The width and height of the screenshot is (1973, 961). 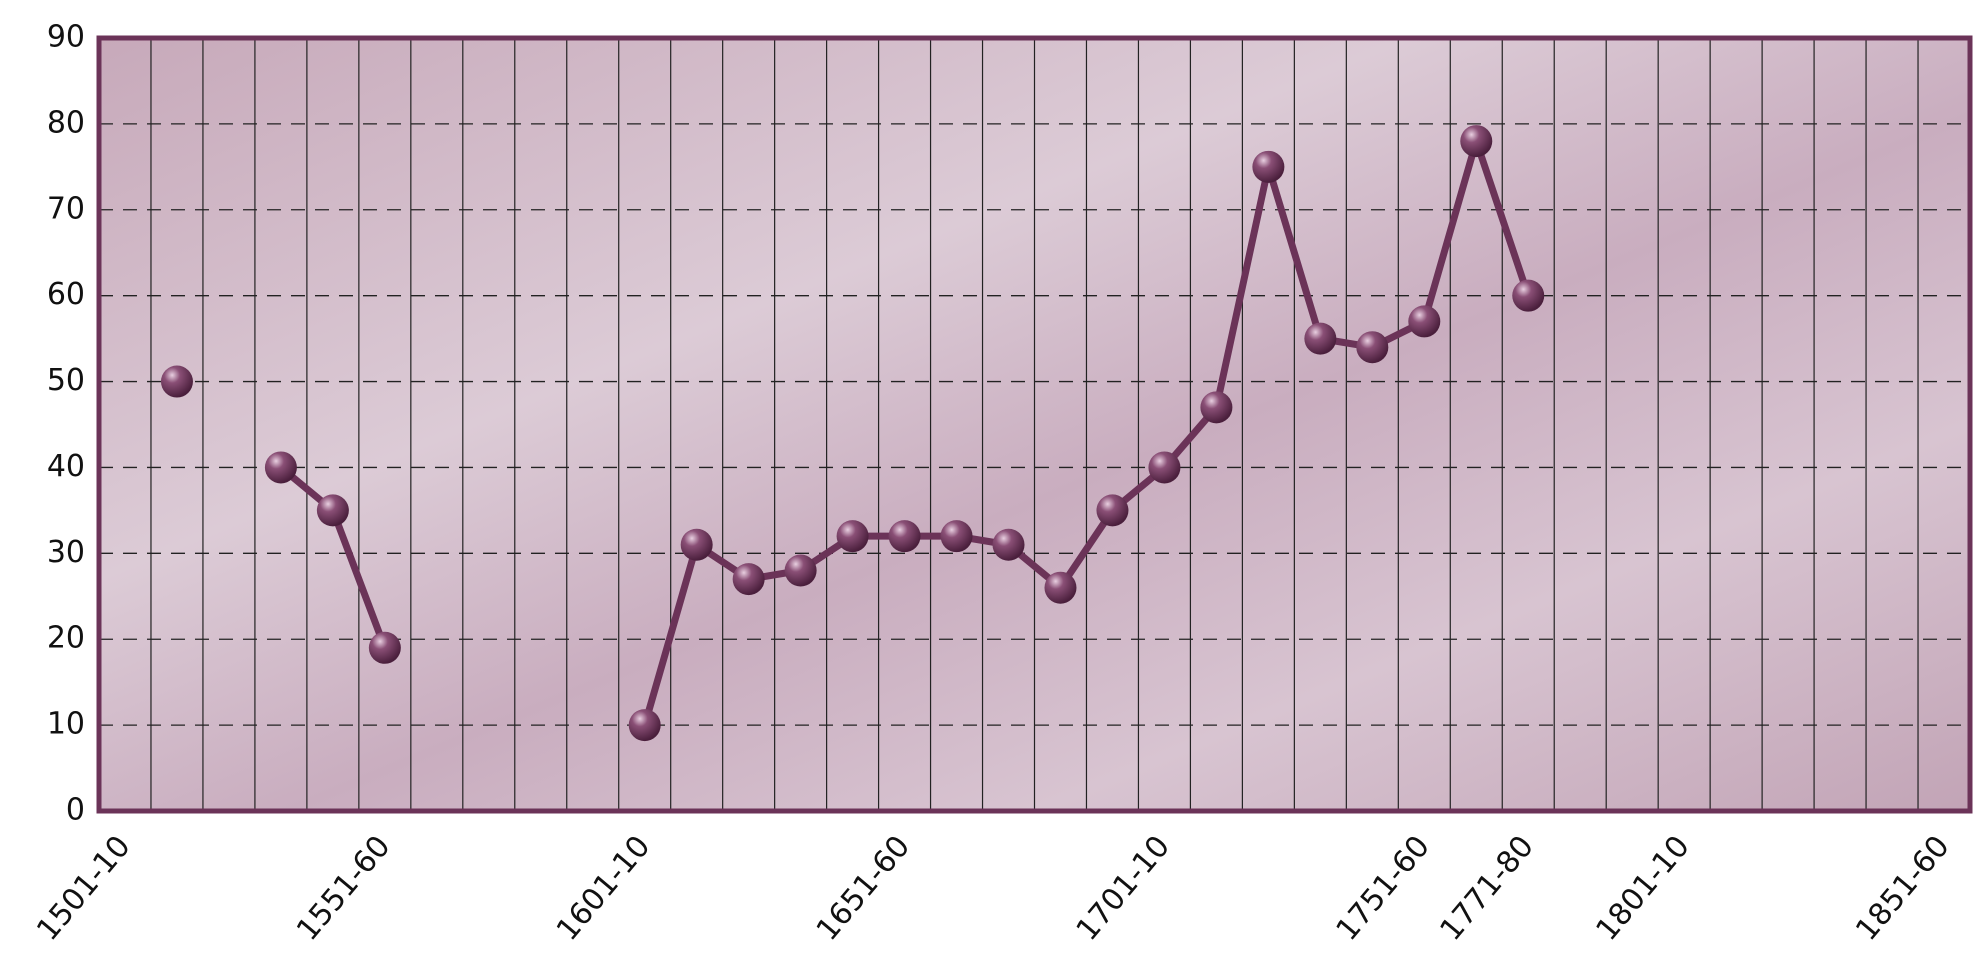 What do you see at coordinates (66, 294) in the screenshot?
I see `y-tick-label: 60` at bounding box center [66, 294].